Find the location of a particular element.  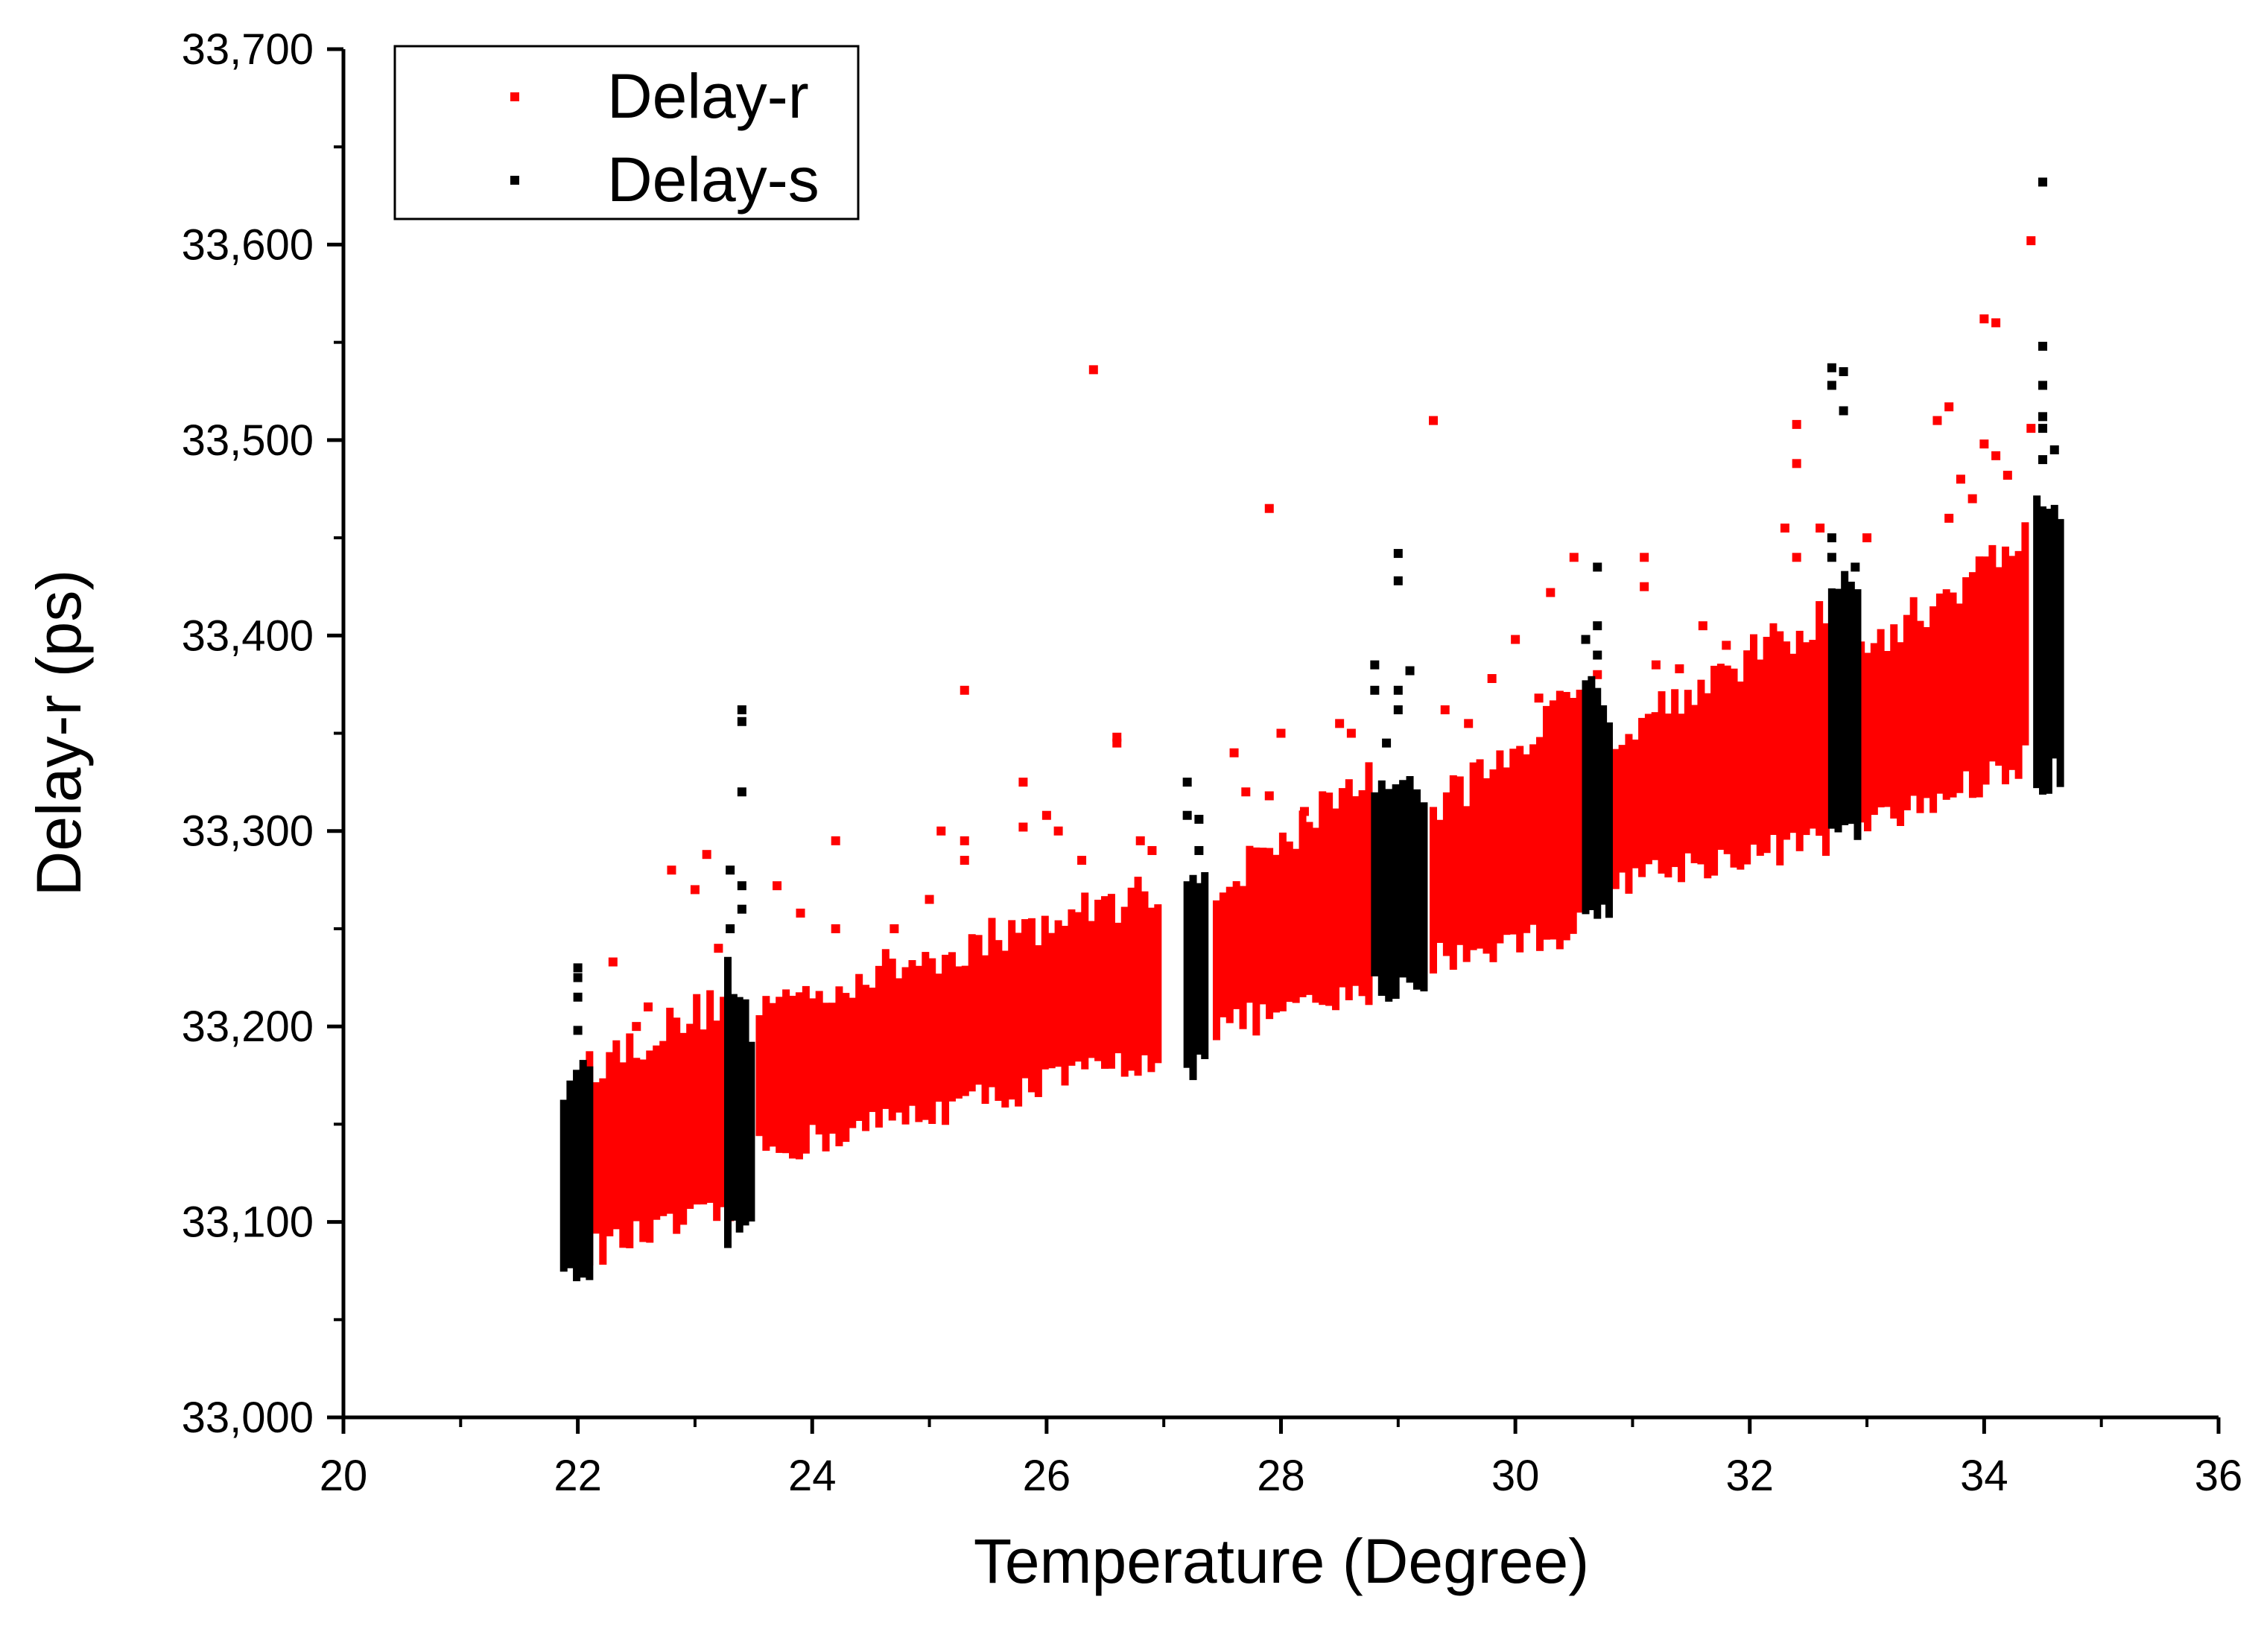

y-tick-label: 33,000 is located at coordinates (248, 1418).